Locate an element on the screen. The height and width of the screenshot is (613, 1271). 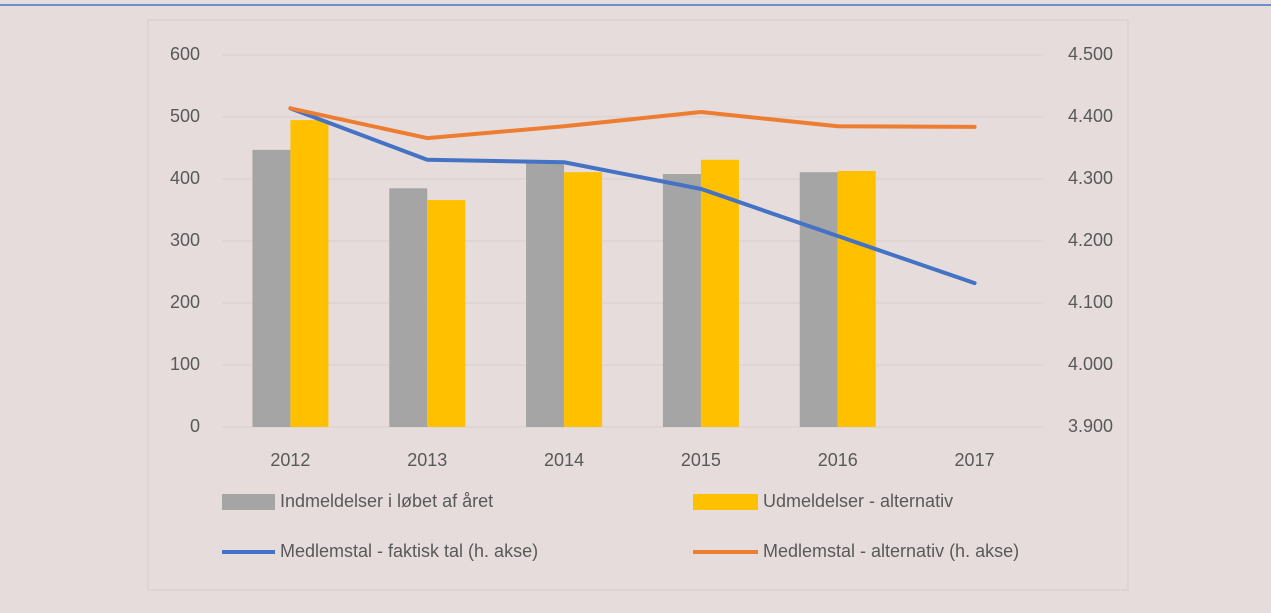
y-tick-label: 200 is located at coordinates (185, 302).